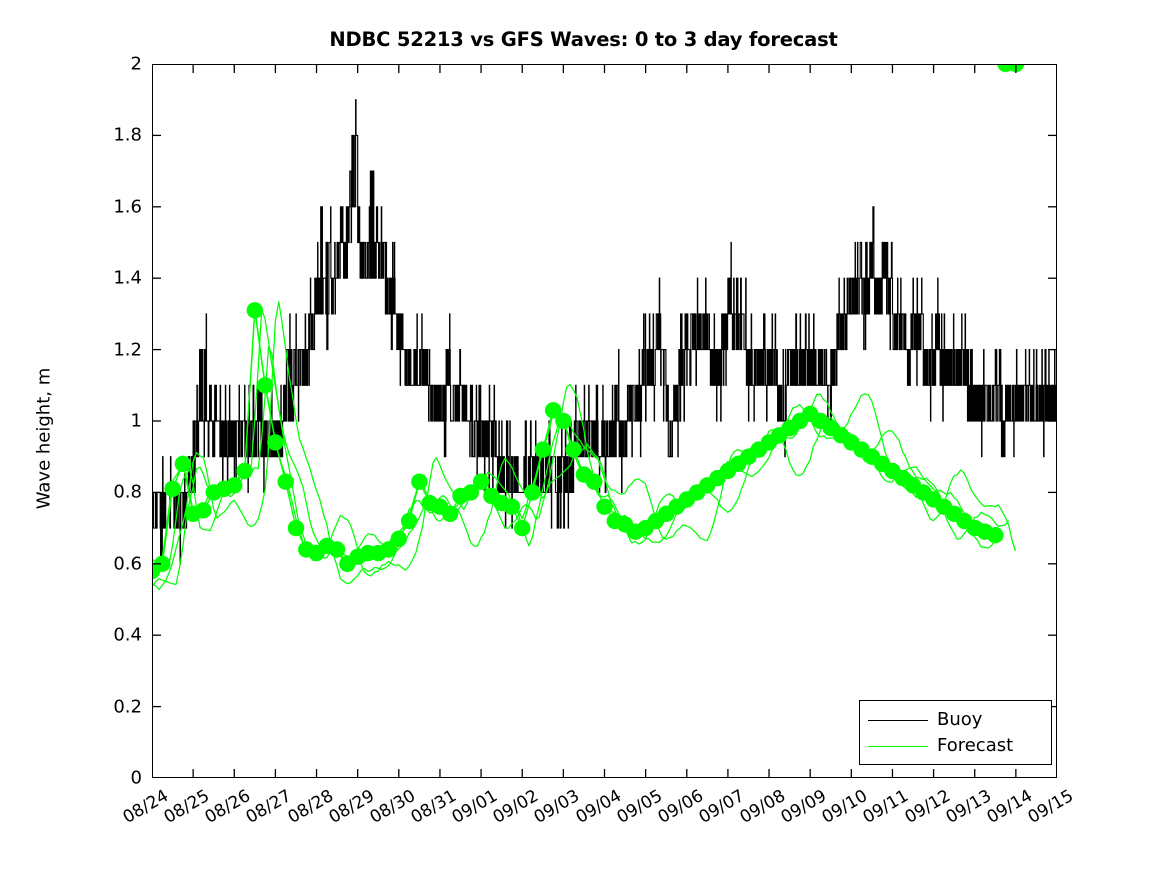  Describe the element at coordinates (557, 807) in the screenshot. I see `x-tick-label: 09/03` at that location.